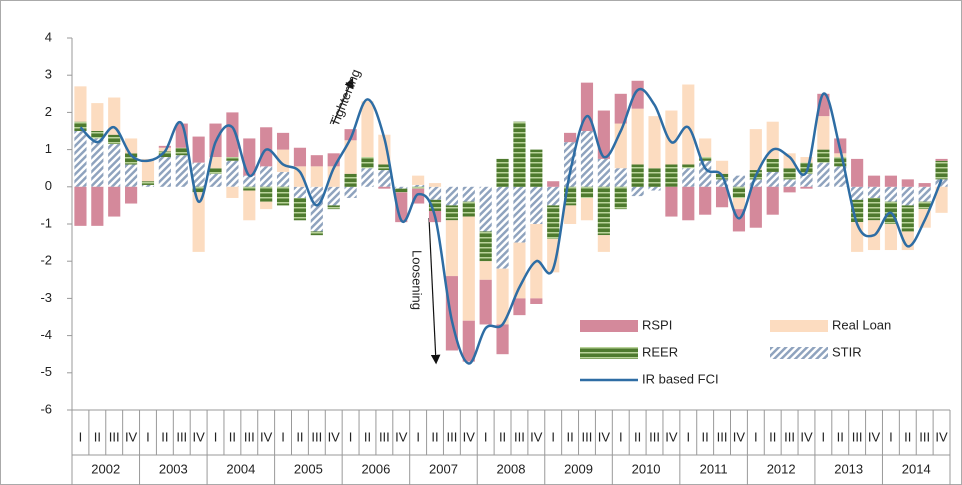  Describe the element at coordinates (46, 260) in the screenshot. I see `y-tick-label: -2` at that location.